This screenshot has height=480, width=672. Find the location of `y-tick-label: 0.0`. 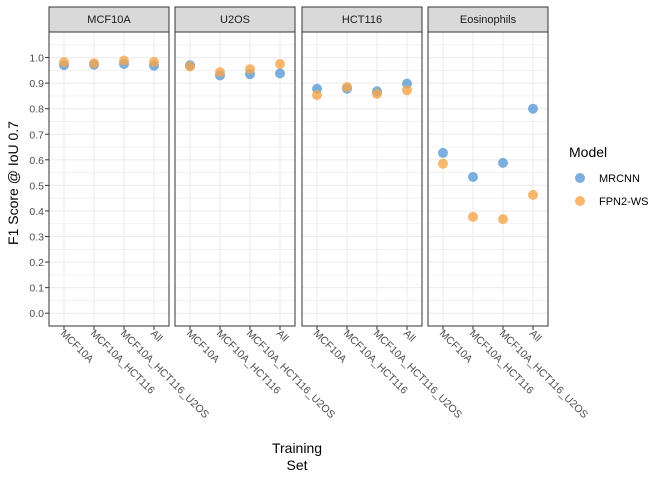

y-tick-label: 0.0 is located at coordinates (36, 314).